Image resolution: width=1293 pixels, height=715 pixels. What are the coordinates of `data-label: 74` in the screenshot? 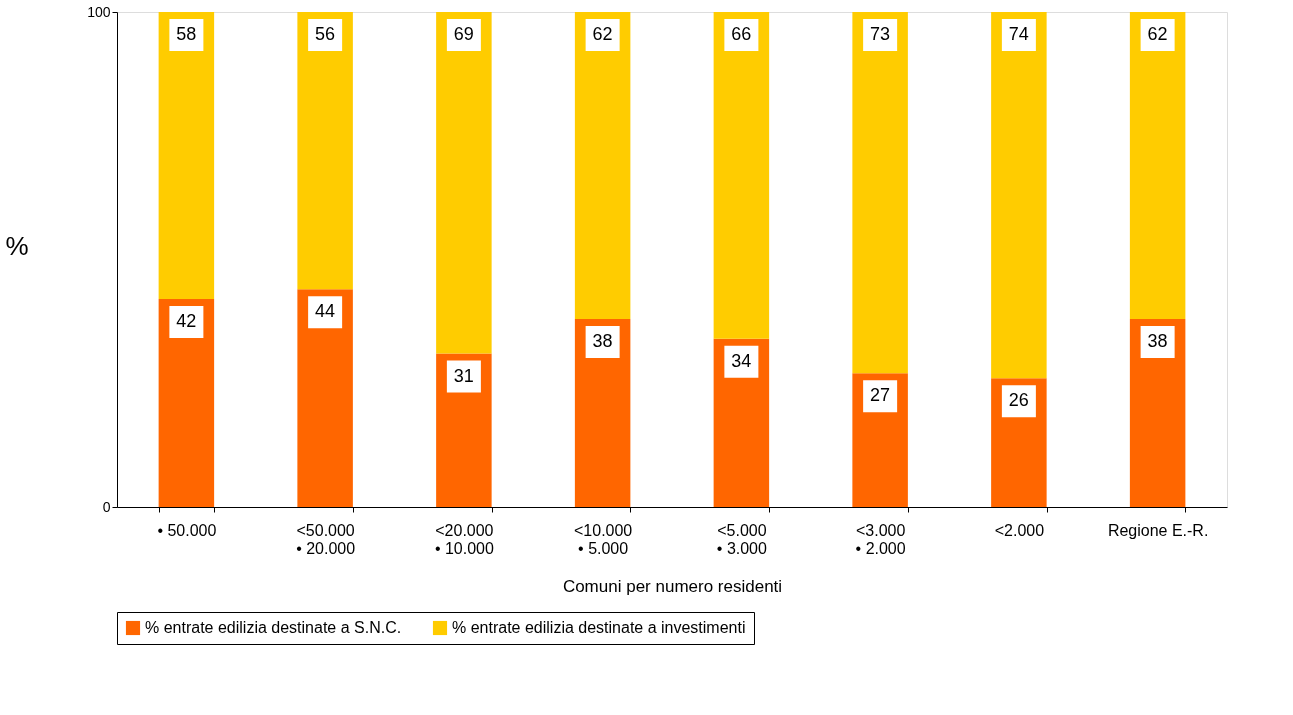 It's located at (1018, 34).